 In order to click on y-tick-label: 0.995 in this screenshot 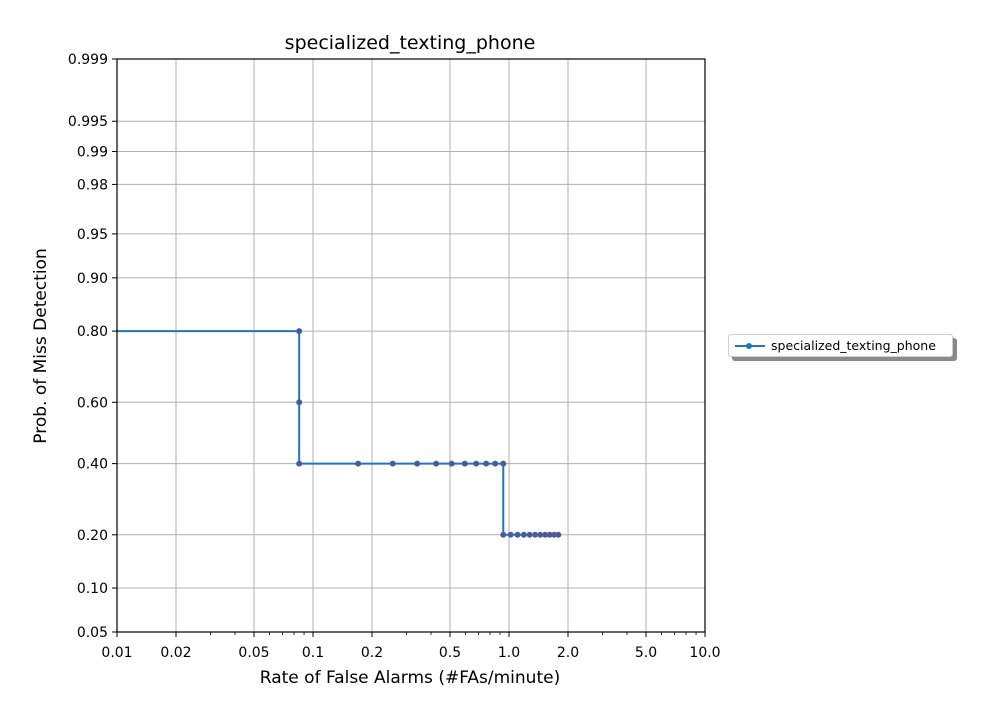, I will do `click(88, 122)`.